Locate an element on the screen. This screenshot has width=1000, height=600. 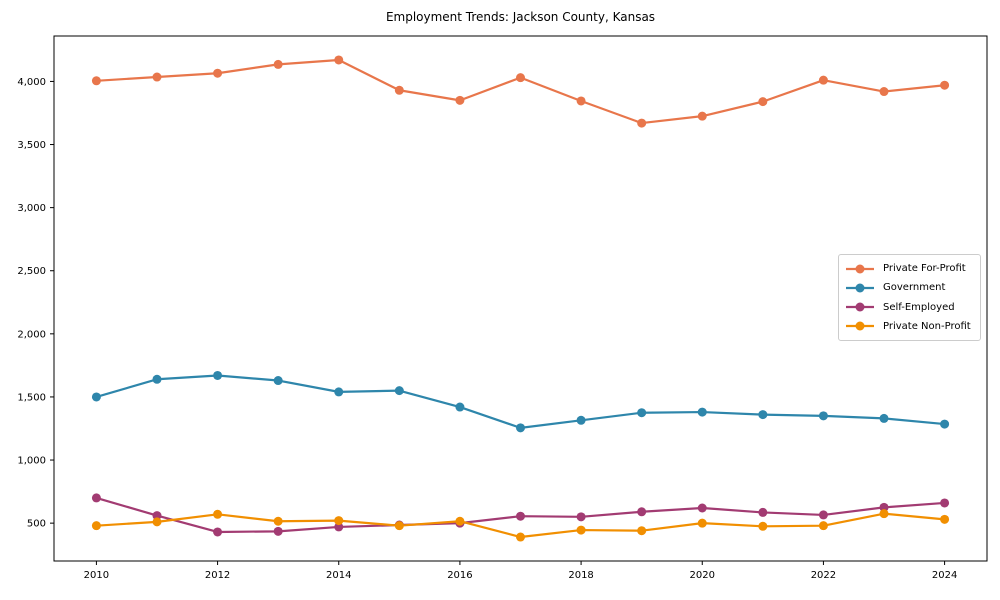
series-private-for-profit is located at coordinates (520, 91).